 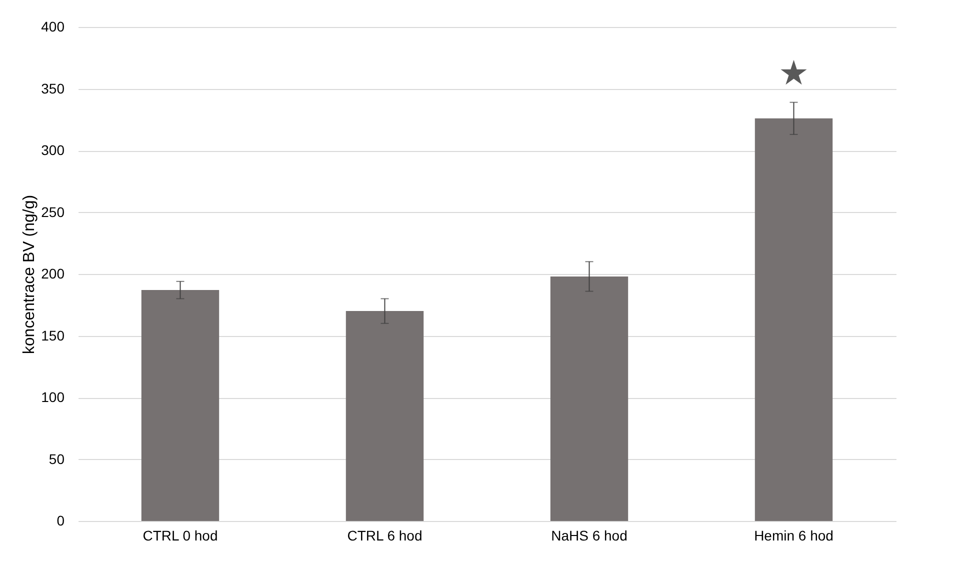 What do you see at coordinates (53, 26) in the screenshot?
I see `y-tick-label: 400` at bounding box center [53, 26].